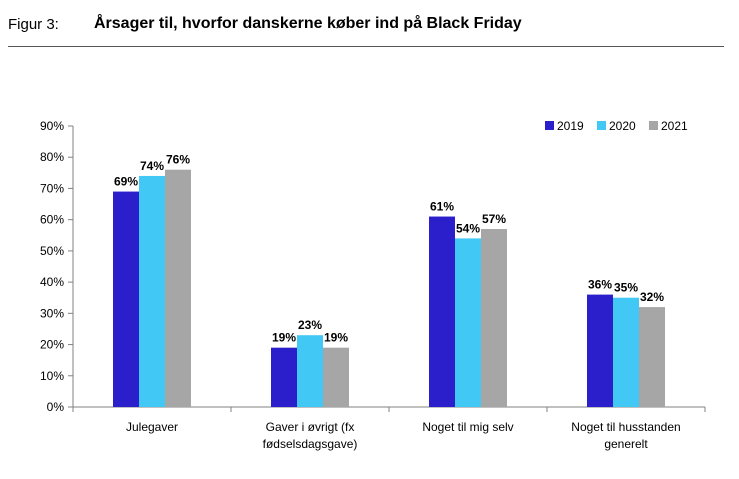 This screenshot has width=739, height=479. Describe the element at coordinates (52, 220) in the screenshot. I see `y-tick-label: 60%` at that location.